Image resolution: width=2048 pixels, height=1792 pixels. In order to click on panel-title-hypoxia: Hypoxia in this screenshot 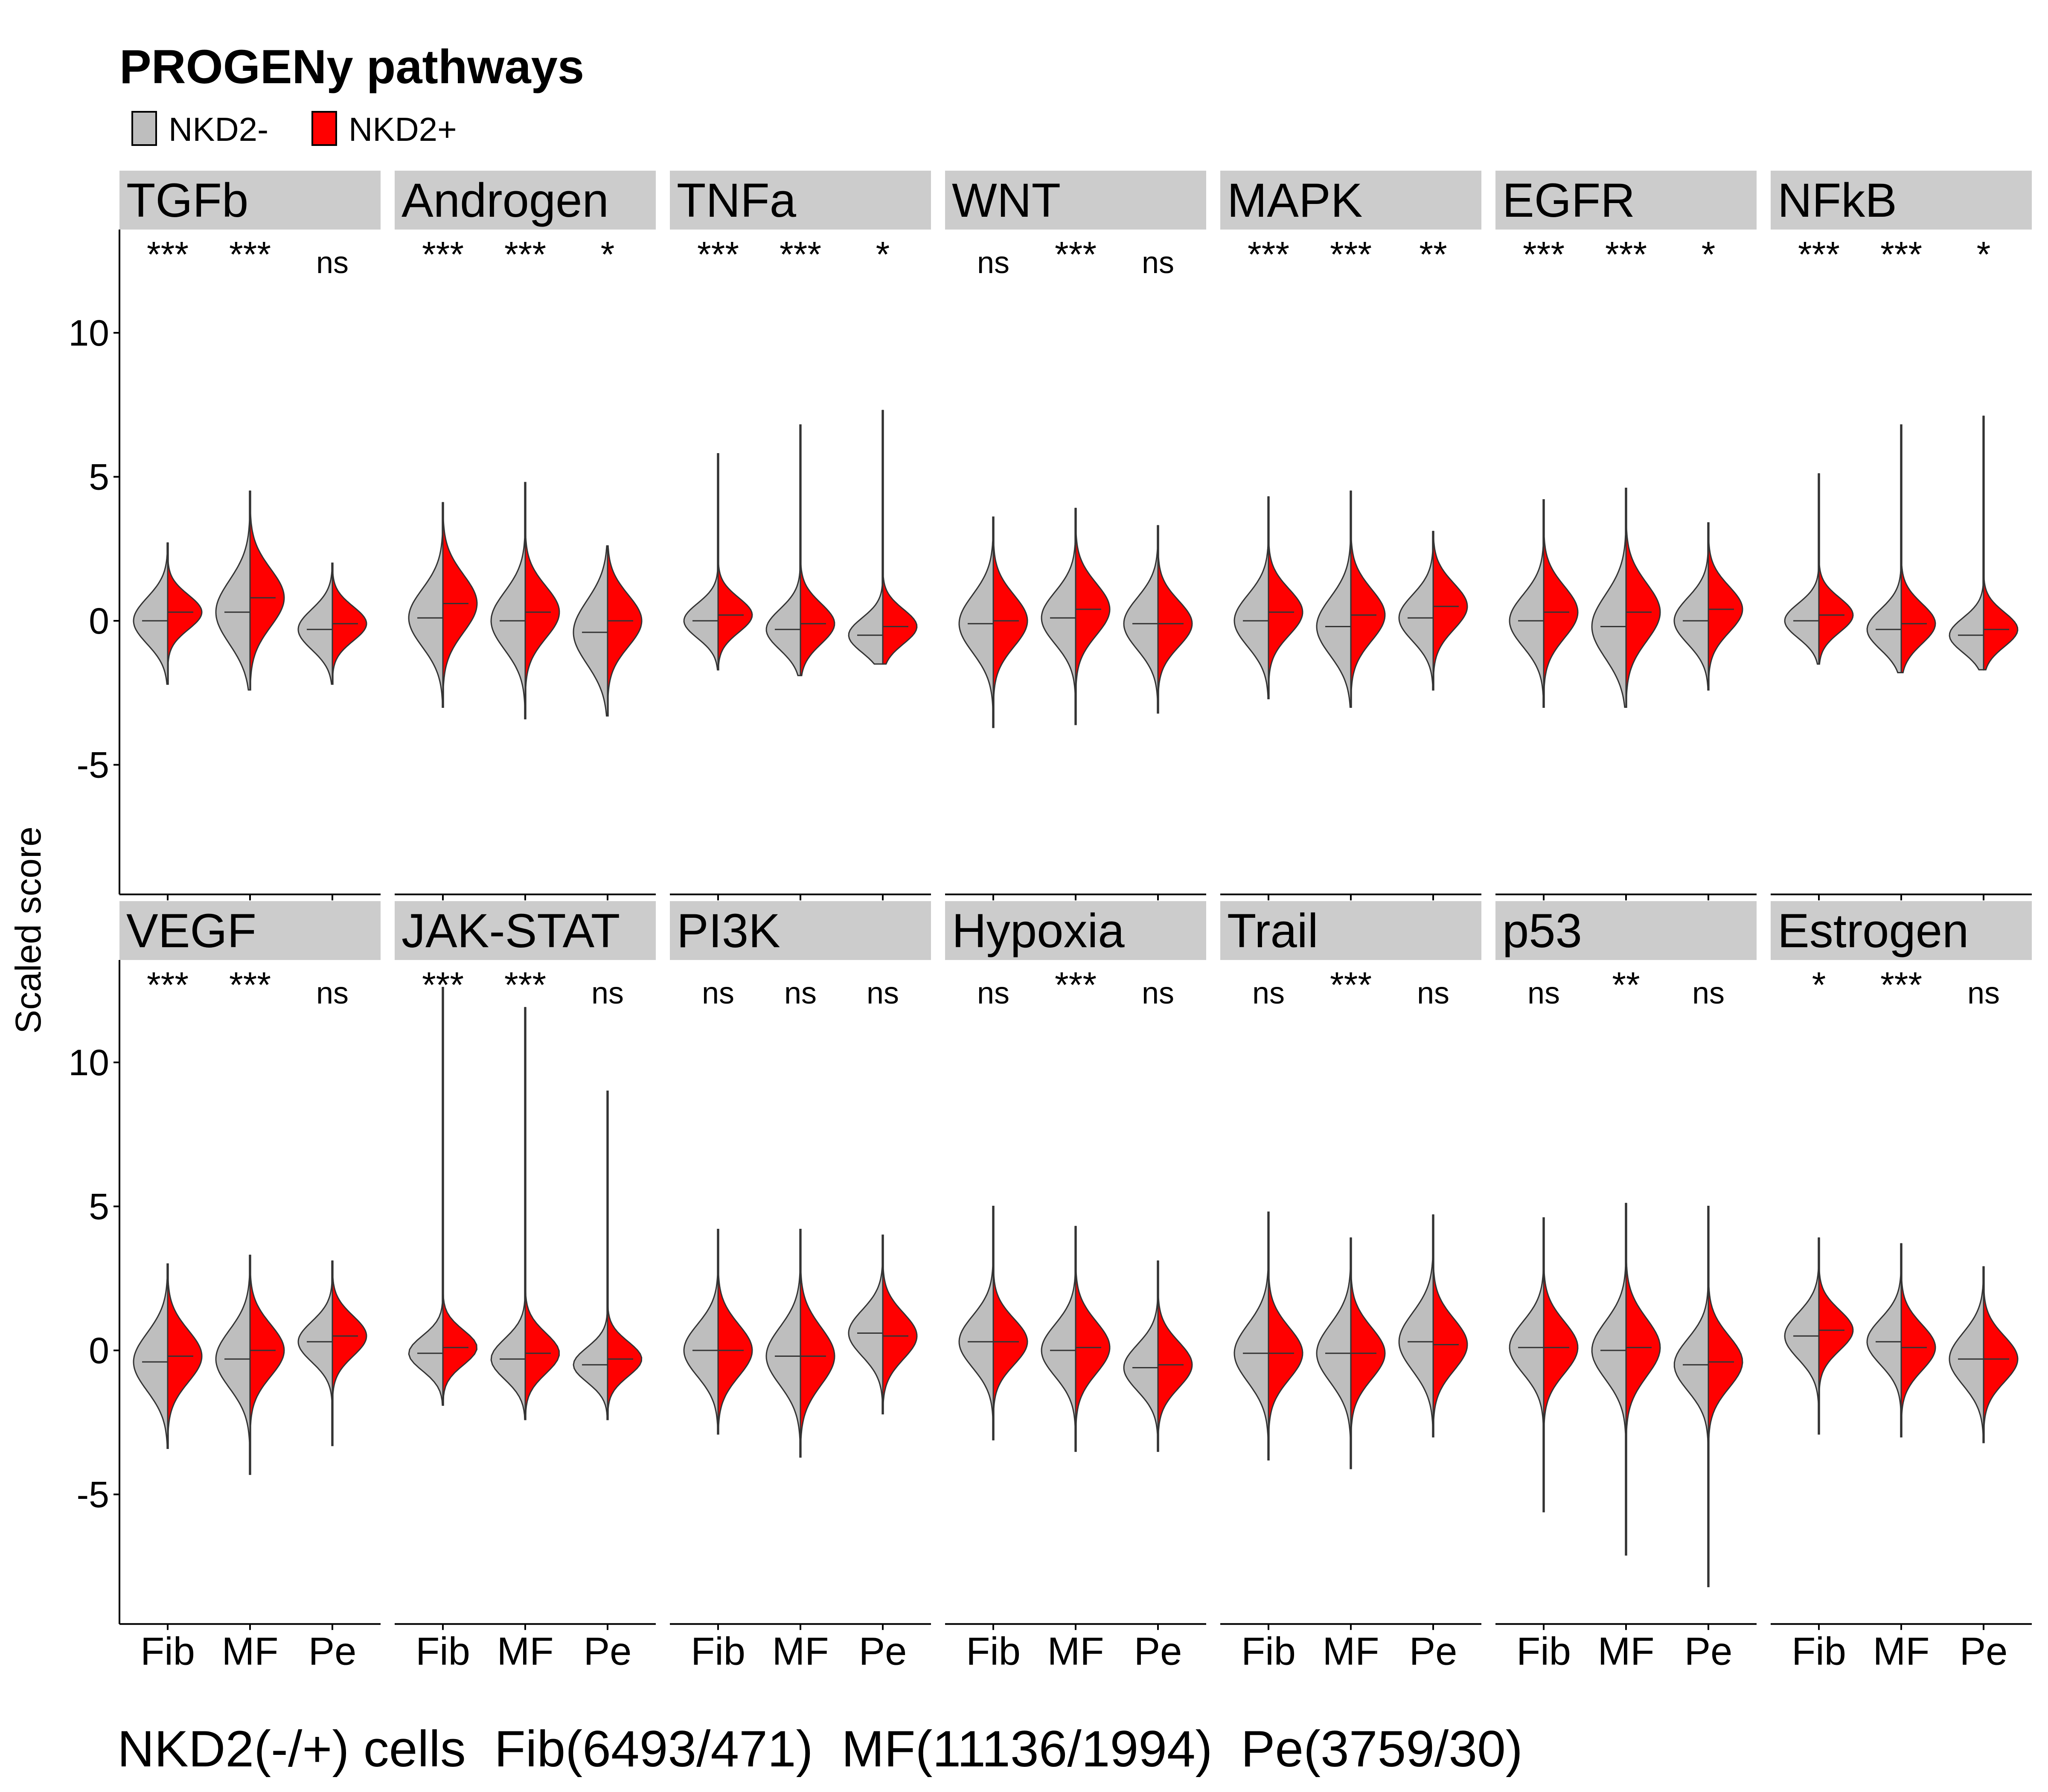, I will do `click(1038, 931)`.